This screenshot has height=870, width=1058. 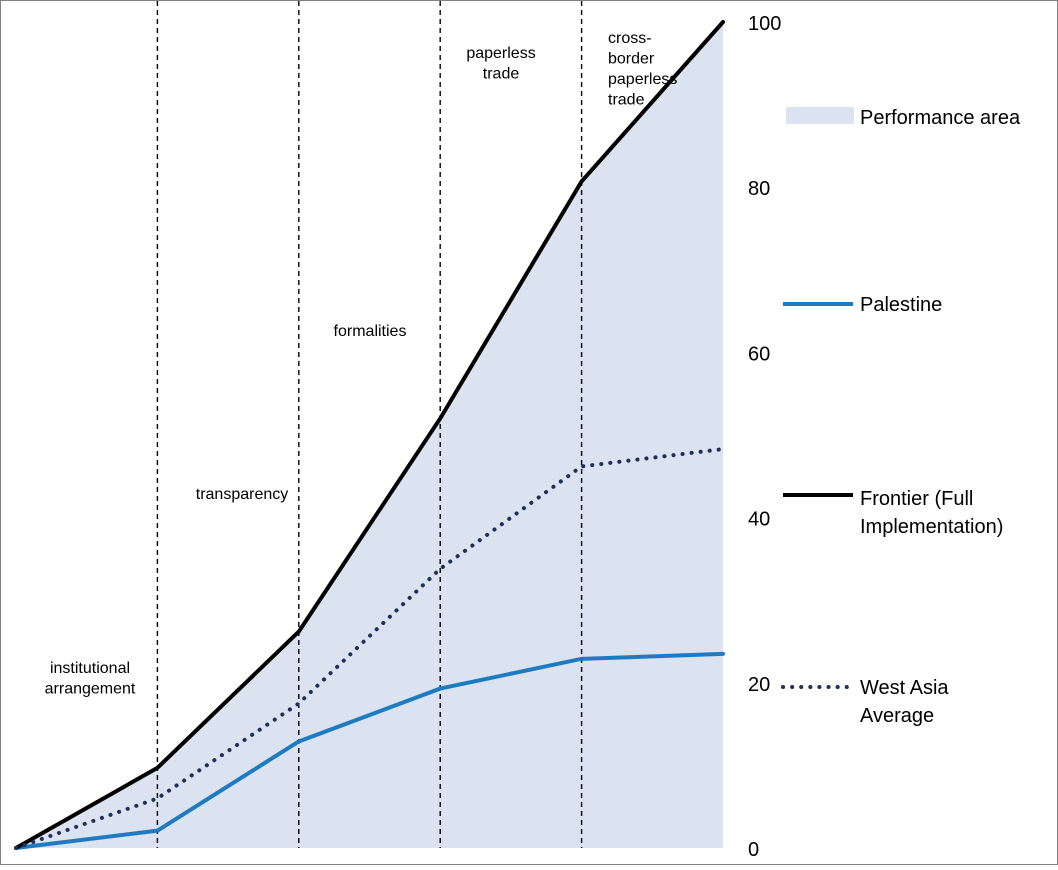 I want to click on segment-label: institutional arrangement, so click(x=90, y=679).